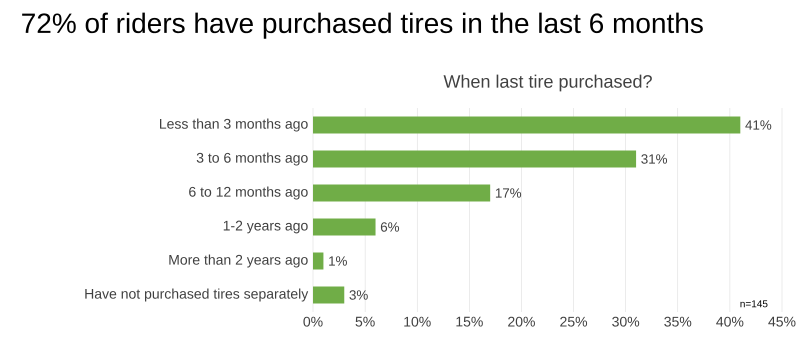 The height and width of the screenshot is (351, 802). Describe the element at coordinates (754, 304) in the screenshot. I see `annotation: n=145` at that location.